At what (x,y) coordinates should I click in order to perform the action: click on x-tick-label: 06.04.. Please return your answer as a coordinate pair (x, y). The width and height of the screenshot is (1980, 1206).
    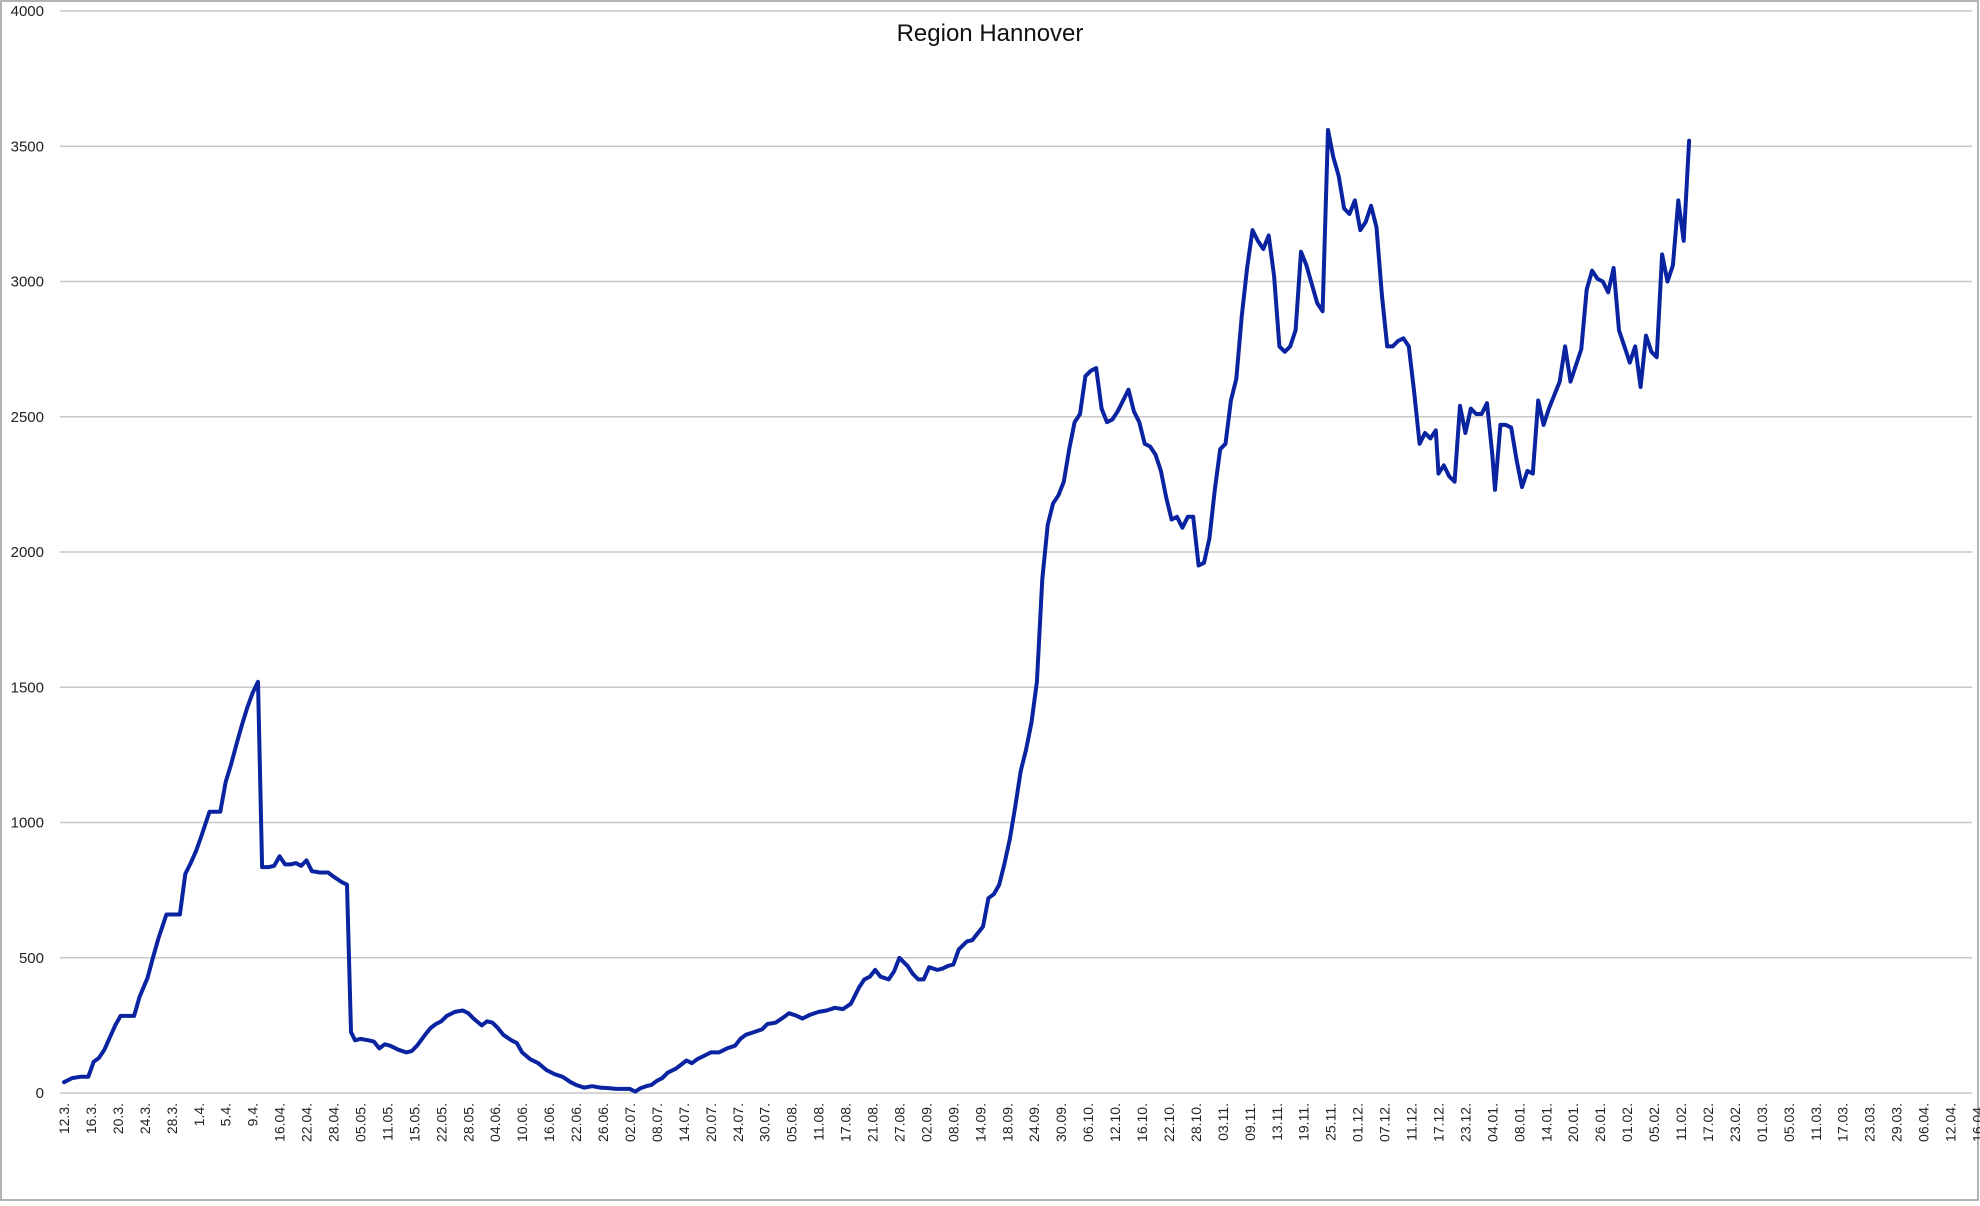
    Looking at the image, I should click on (1924, 1122).